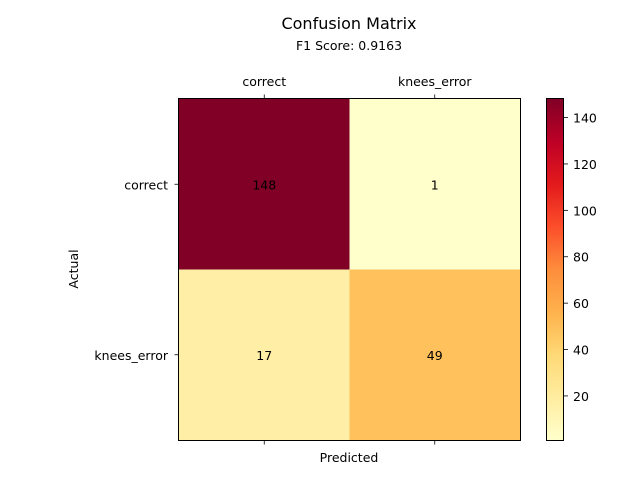 The image size is (640, 480). I want to click on chart-subtitle: F1 Score: 0.9163, so click(349, 45).